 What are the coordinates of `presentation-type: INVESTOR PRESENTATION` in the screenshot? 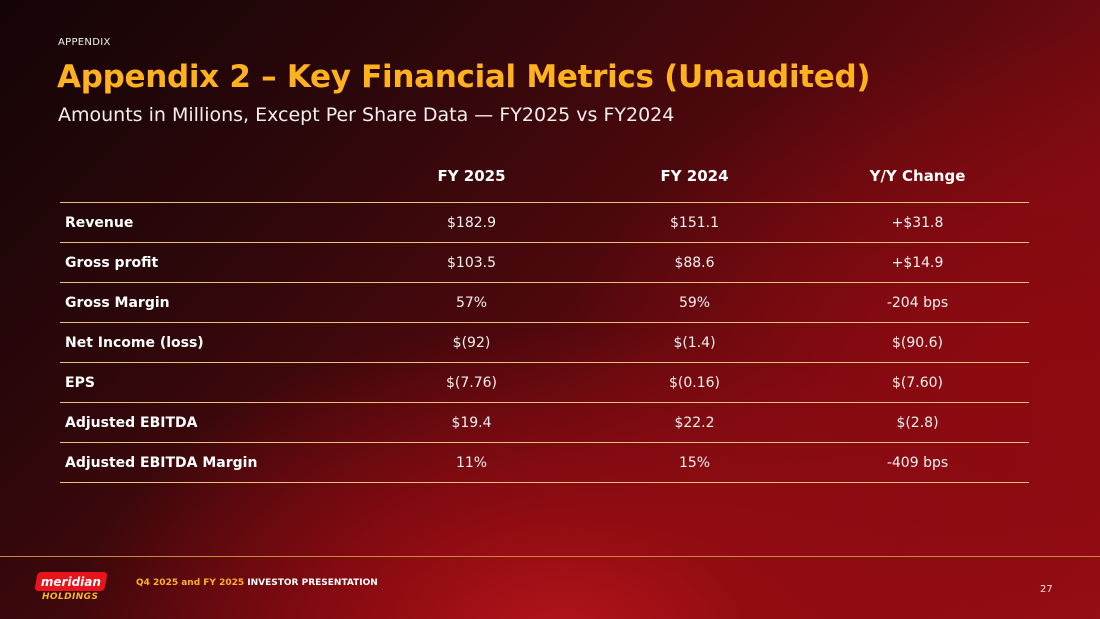 It's located at (311, 583).